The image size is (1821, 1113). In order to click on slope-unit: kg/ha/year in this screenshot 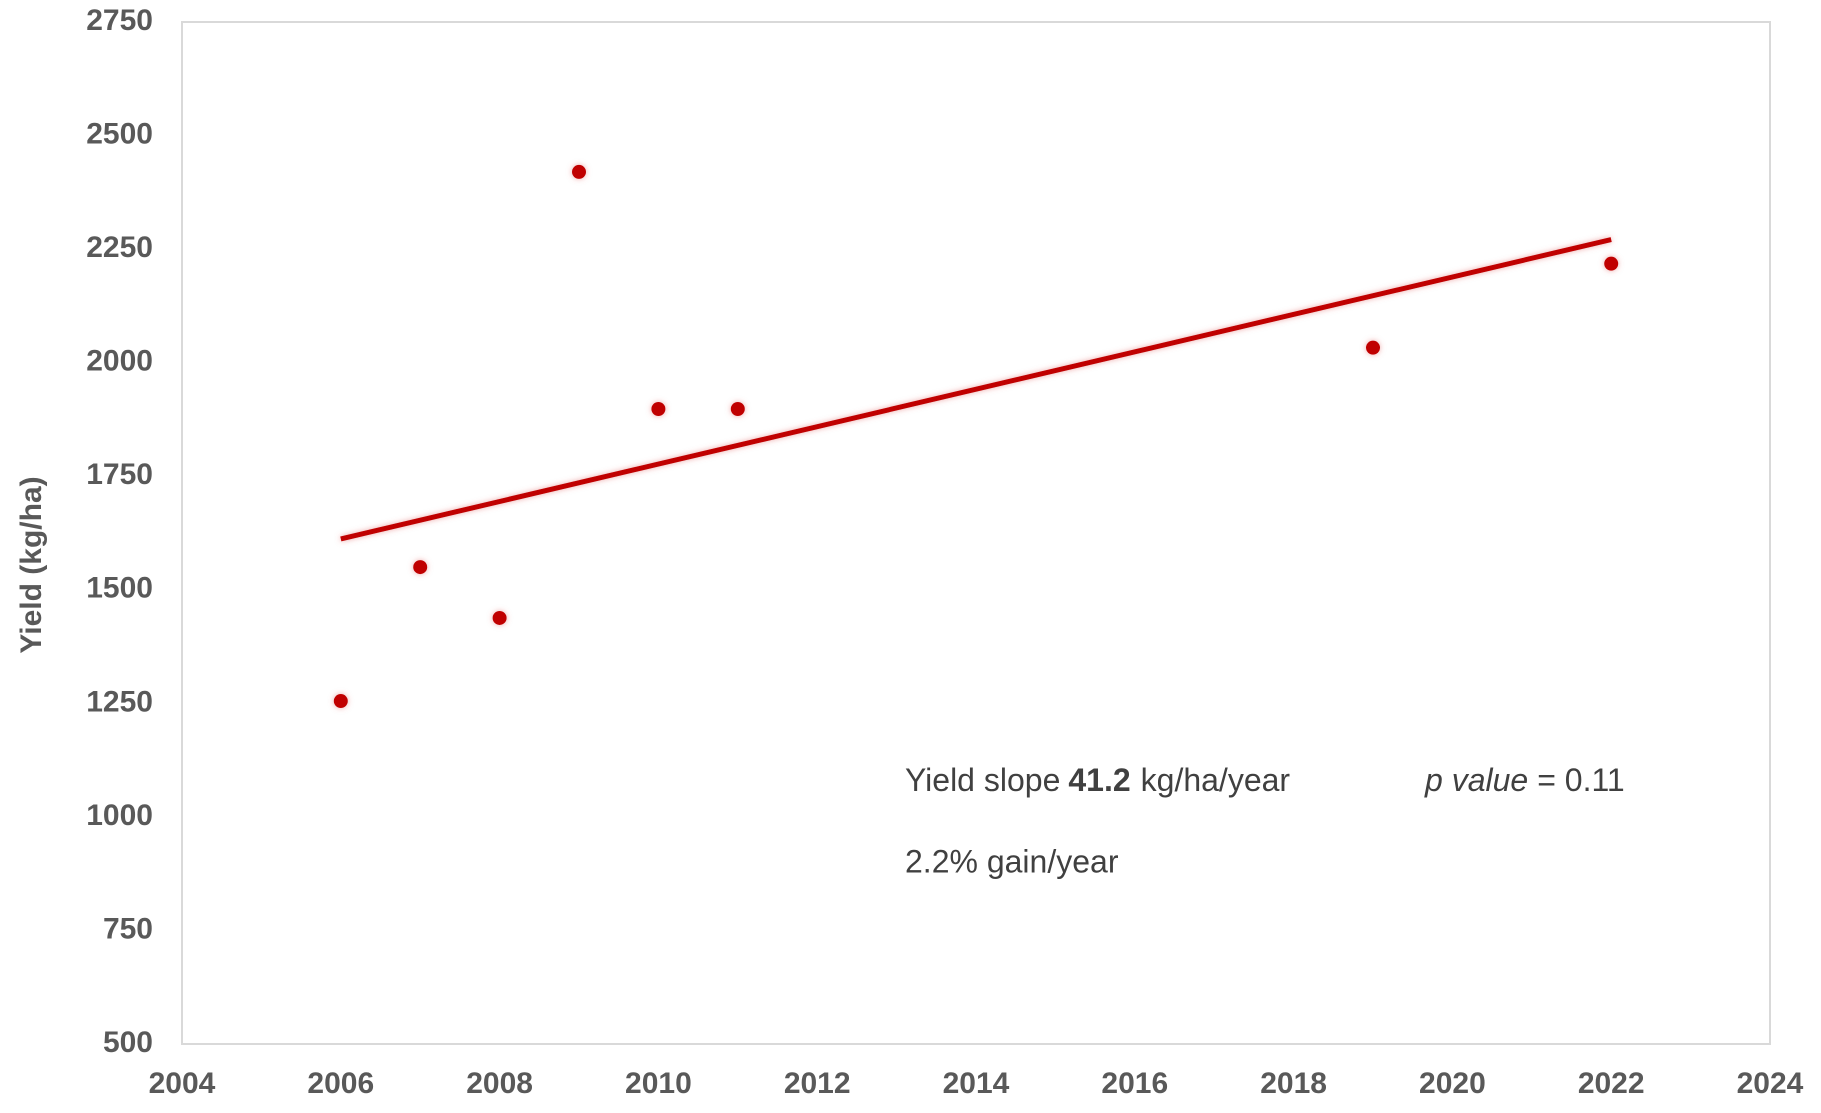, I will do `click(1216, 780)`.